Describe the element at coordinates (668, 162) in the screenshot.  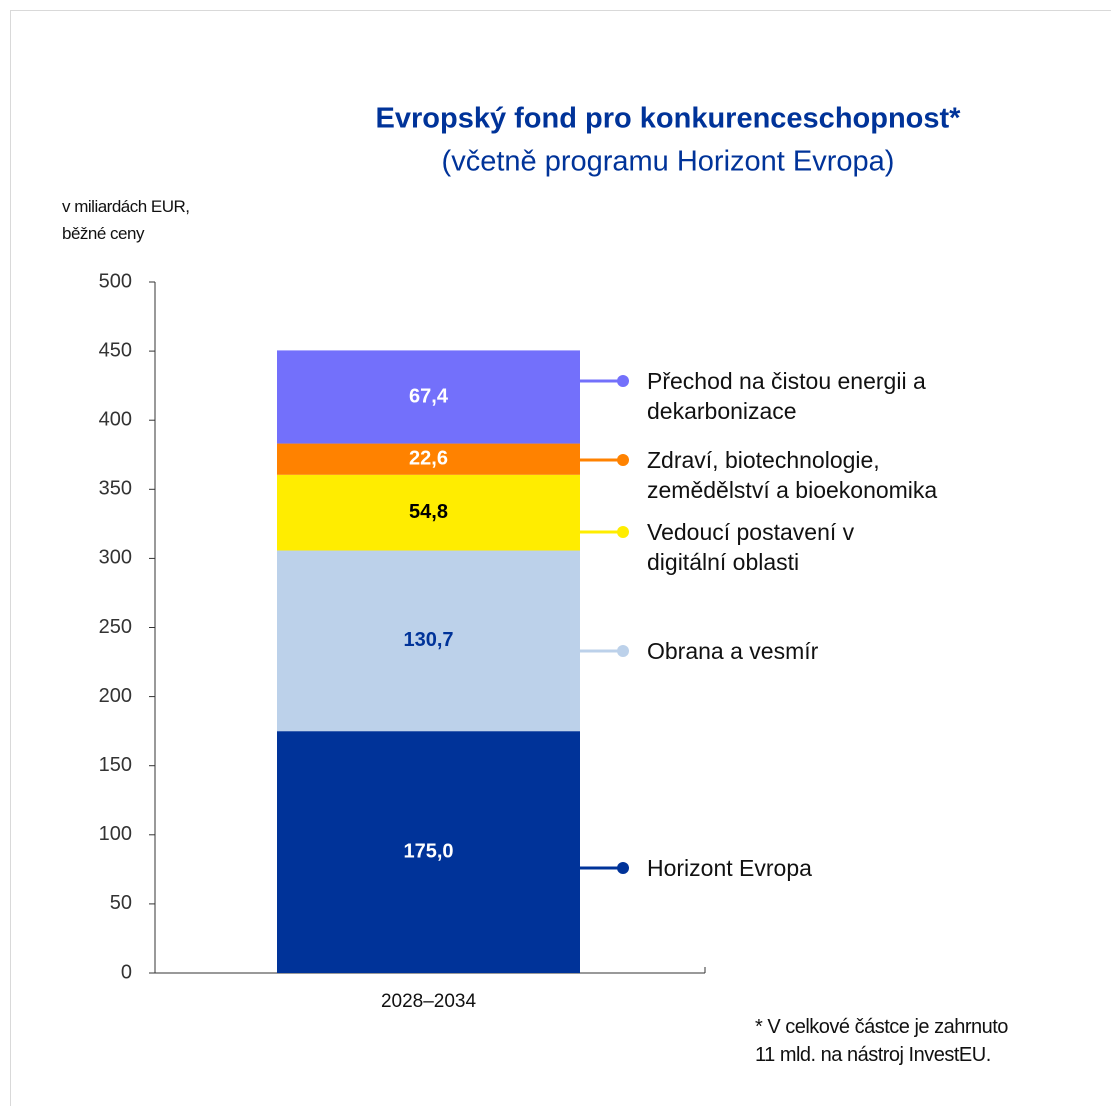
I see `chart-subtitle: (včetně programu Horizont Evropa)` at that location.